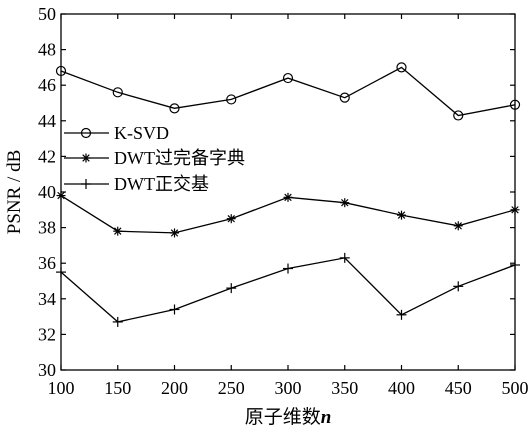 The height and width of the screenshot is (433, 530). Describe the element at coordinates (326, 417) in the screenshot. I see `x-axis-title-variable: n` at that location.